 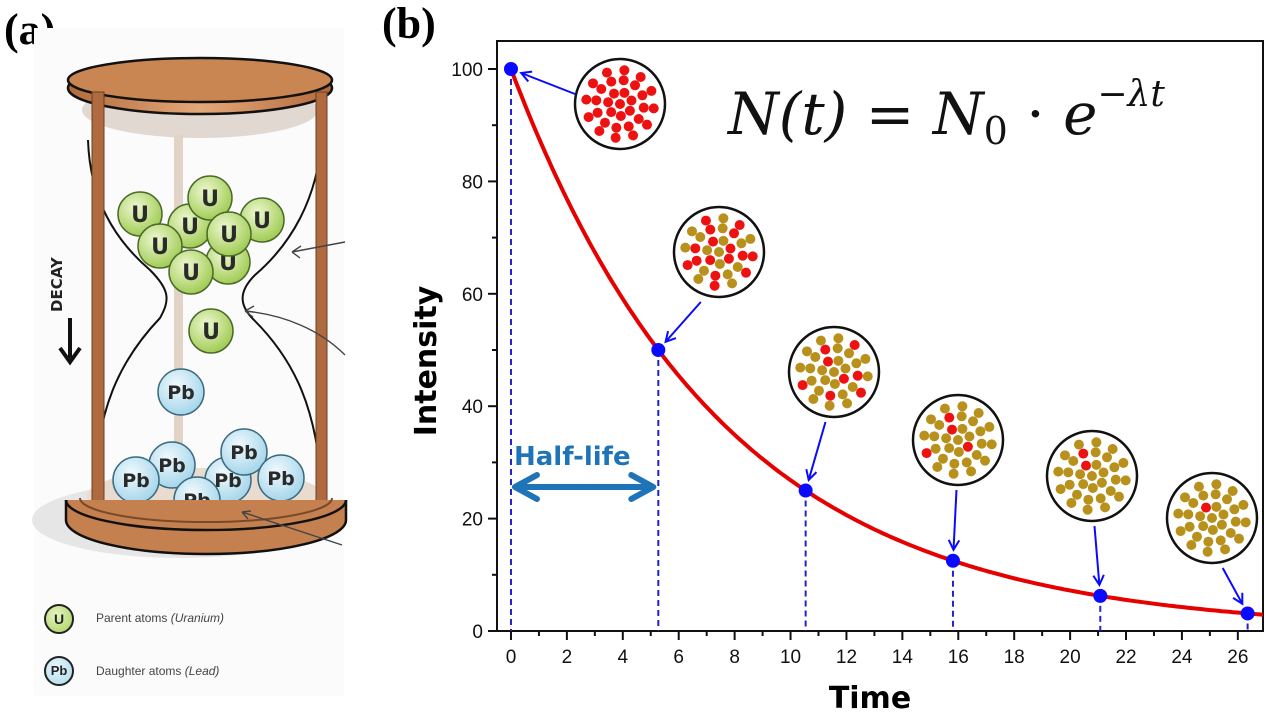 What do you see at coordinates (178, 315) in the screenshot?
I see `center-rod` at bounding box center [178, 315].